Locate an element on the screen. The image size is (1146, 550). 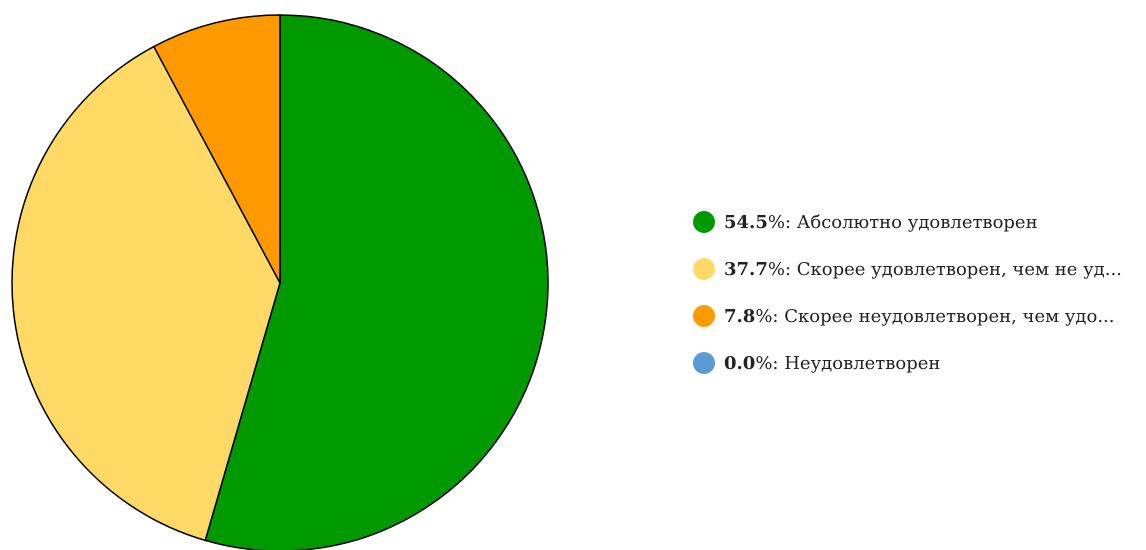
legend-item: 0.0%: Неудовлетворен is located at coordinates (816, 363).